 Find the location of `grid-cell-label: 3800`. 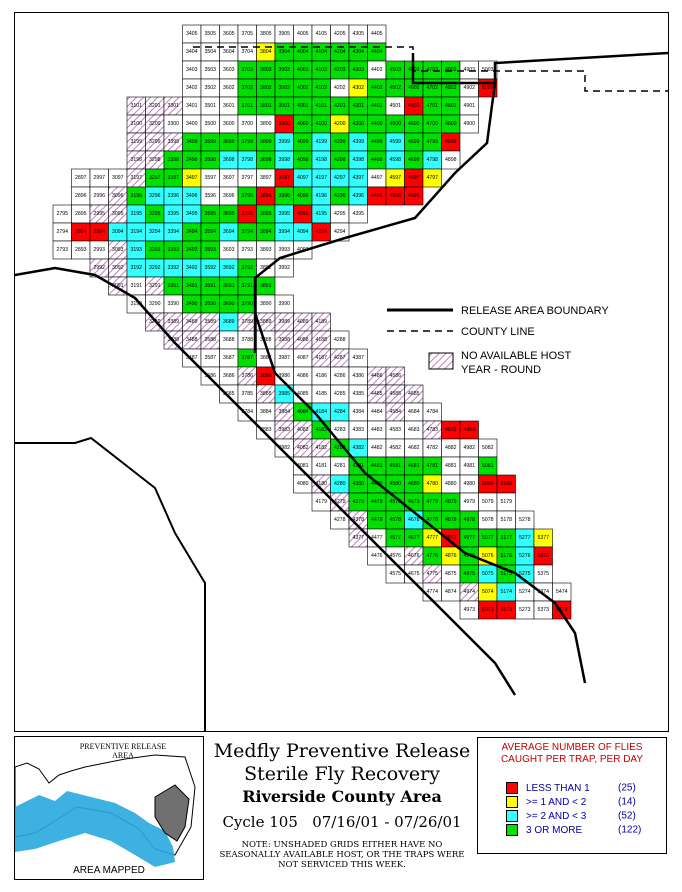

grid-cell-label: 3800 is located at coordinates (266, 124).